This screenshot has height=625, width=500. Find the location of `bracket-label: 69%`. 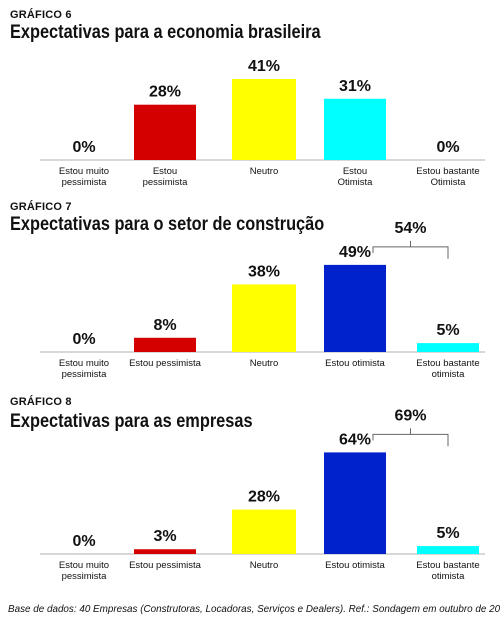

bracket-label: 69% is located at coordinates (410, 415).